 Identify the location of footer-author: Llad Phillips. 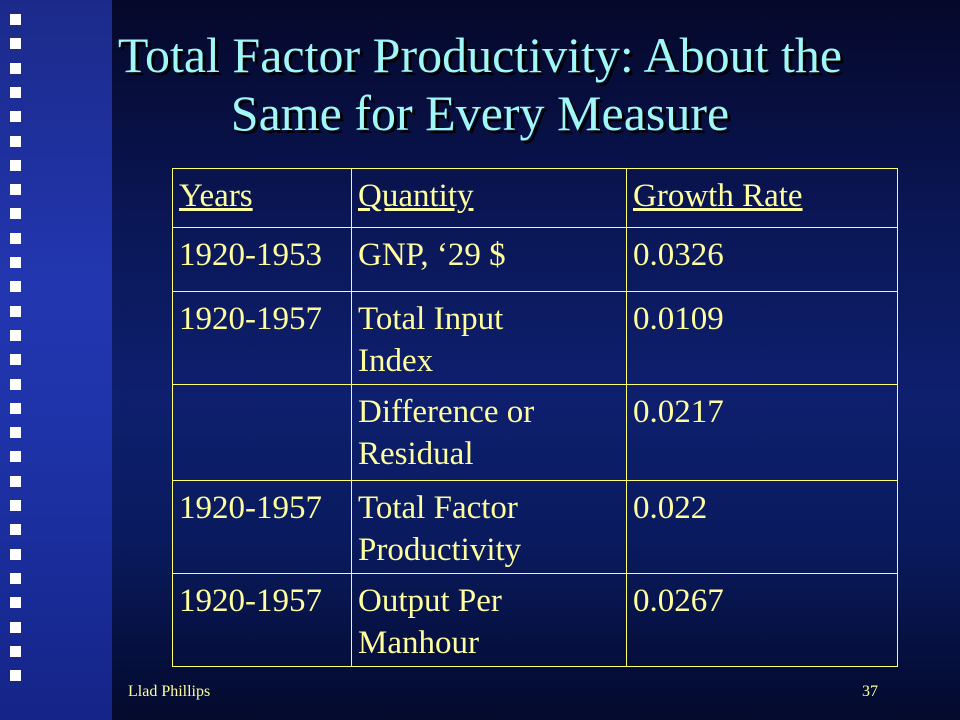
(169, 691).